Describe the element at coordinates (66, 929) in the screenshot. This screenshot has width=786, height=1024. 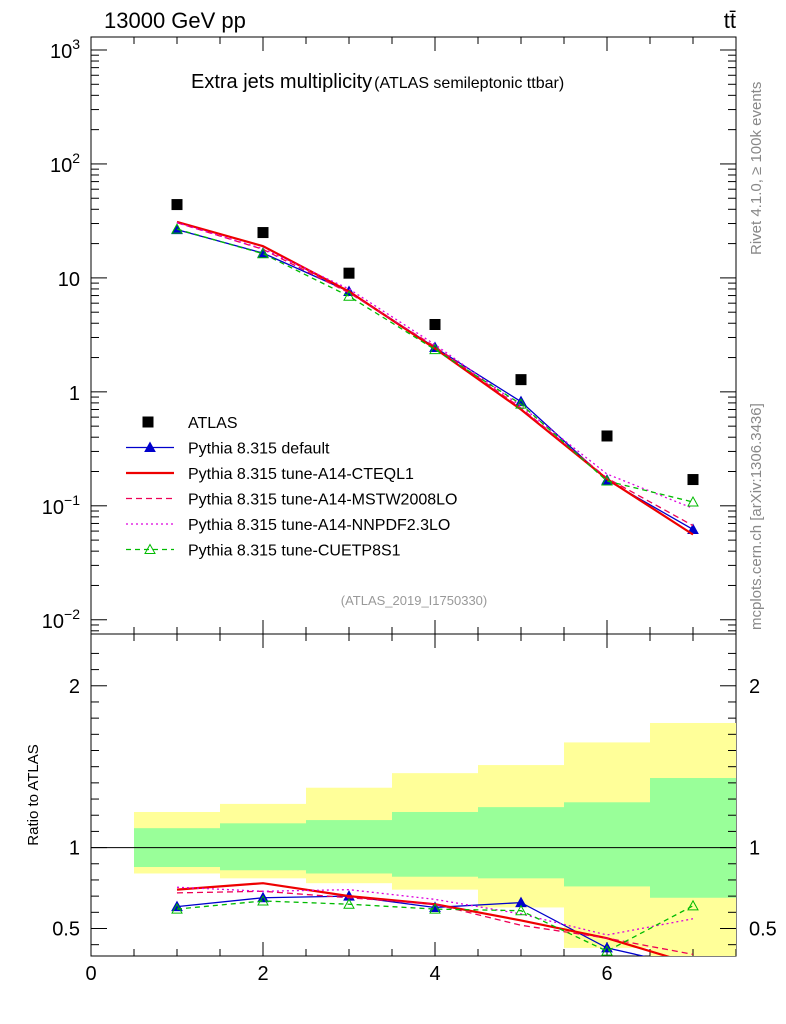
I see `ratio-y-tick-label: 0.5` at that location.